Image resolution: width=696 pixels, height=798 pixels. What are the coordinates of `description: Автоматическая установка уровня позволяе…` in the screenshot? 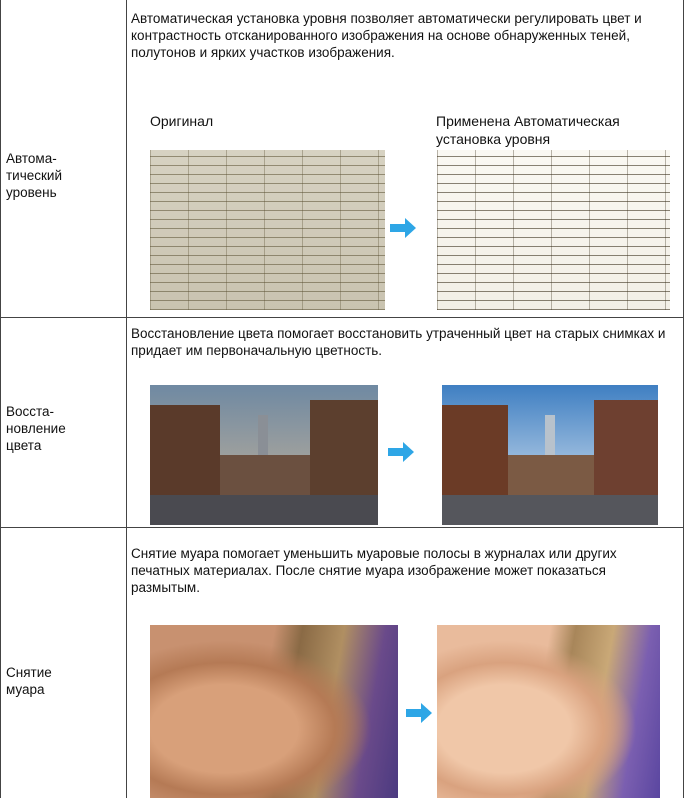 It's located at (386, 35).